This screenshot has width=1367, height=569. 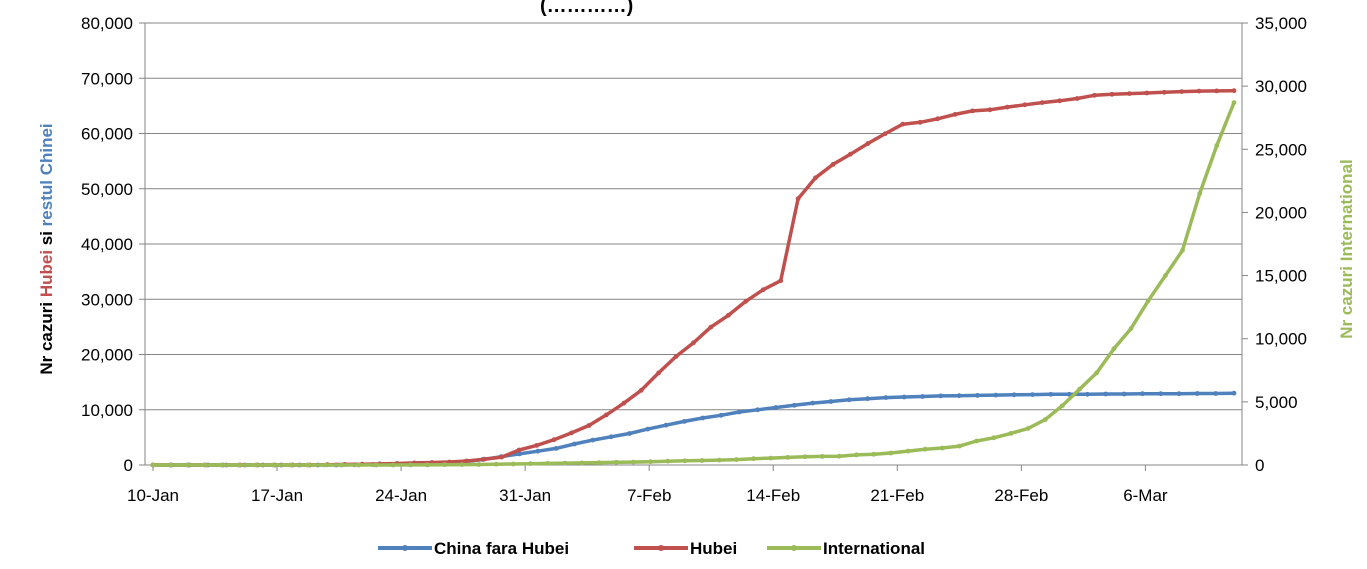 What do you see at coordinates (1021, 495) in the screenshot?
I see `x-tick-label: 28-Feb` at bounding box center [1021, 495].